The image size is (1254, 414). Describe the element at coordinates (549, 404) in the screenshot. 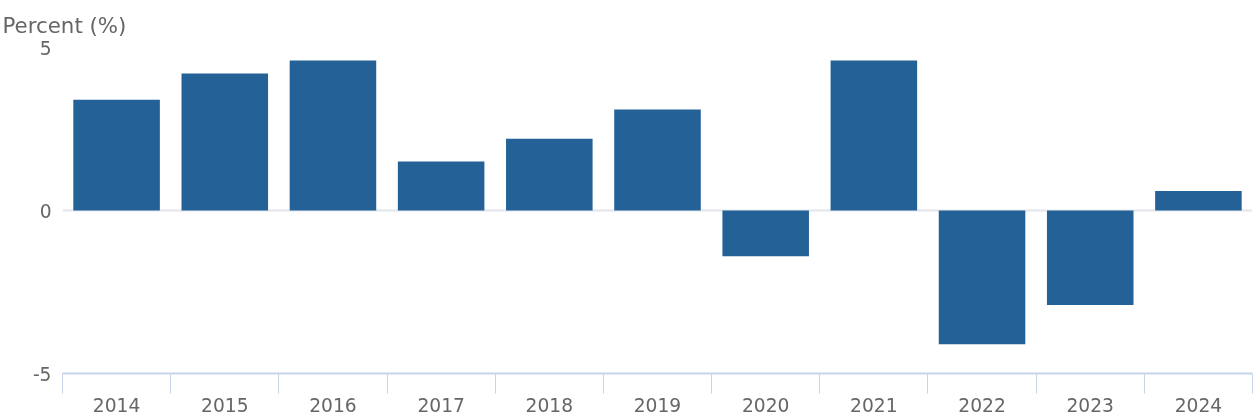

I see `x-tick-label: 2018` at that location.